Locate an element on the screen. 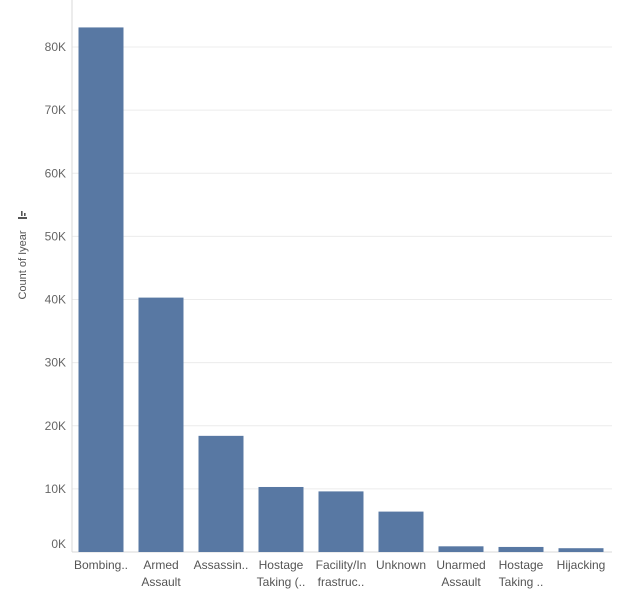 The height and width of the screenshot is (600, 638). y-tick-label: 70K is located at coordinates (55, 110).